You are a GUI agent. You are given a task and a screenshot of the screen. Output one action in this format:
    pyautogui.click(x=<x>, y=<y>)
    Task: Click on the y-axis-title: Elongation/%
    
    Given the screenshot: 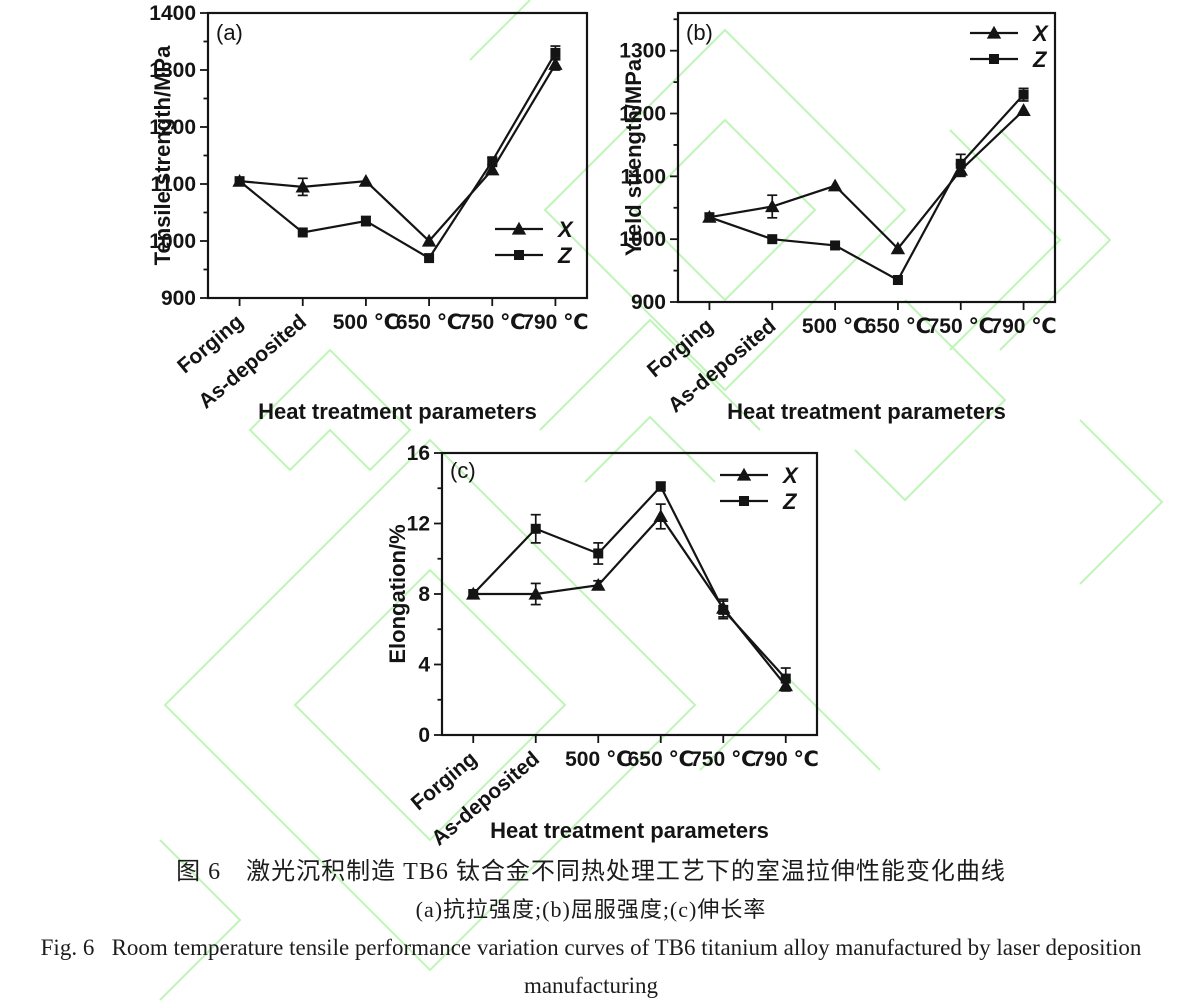 What is the action you would take?
    pyautogui.click(x=397, y=593)
    